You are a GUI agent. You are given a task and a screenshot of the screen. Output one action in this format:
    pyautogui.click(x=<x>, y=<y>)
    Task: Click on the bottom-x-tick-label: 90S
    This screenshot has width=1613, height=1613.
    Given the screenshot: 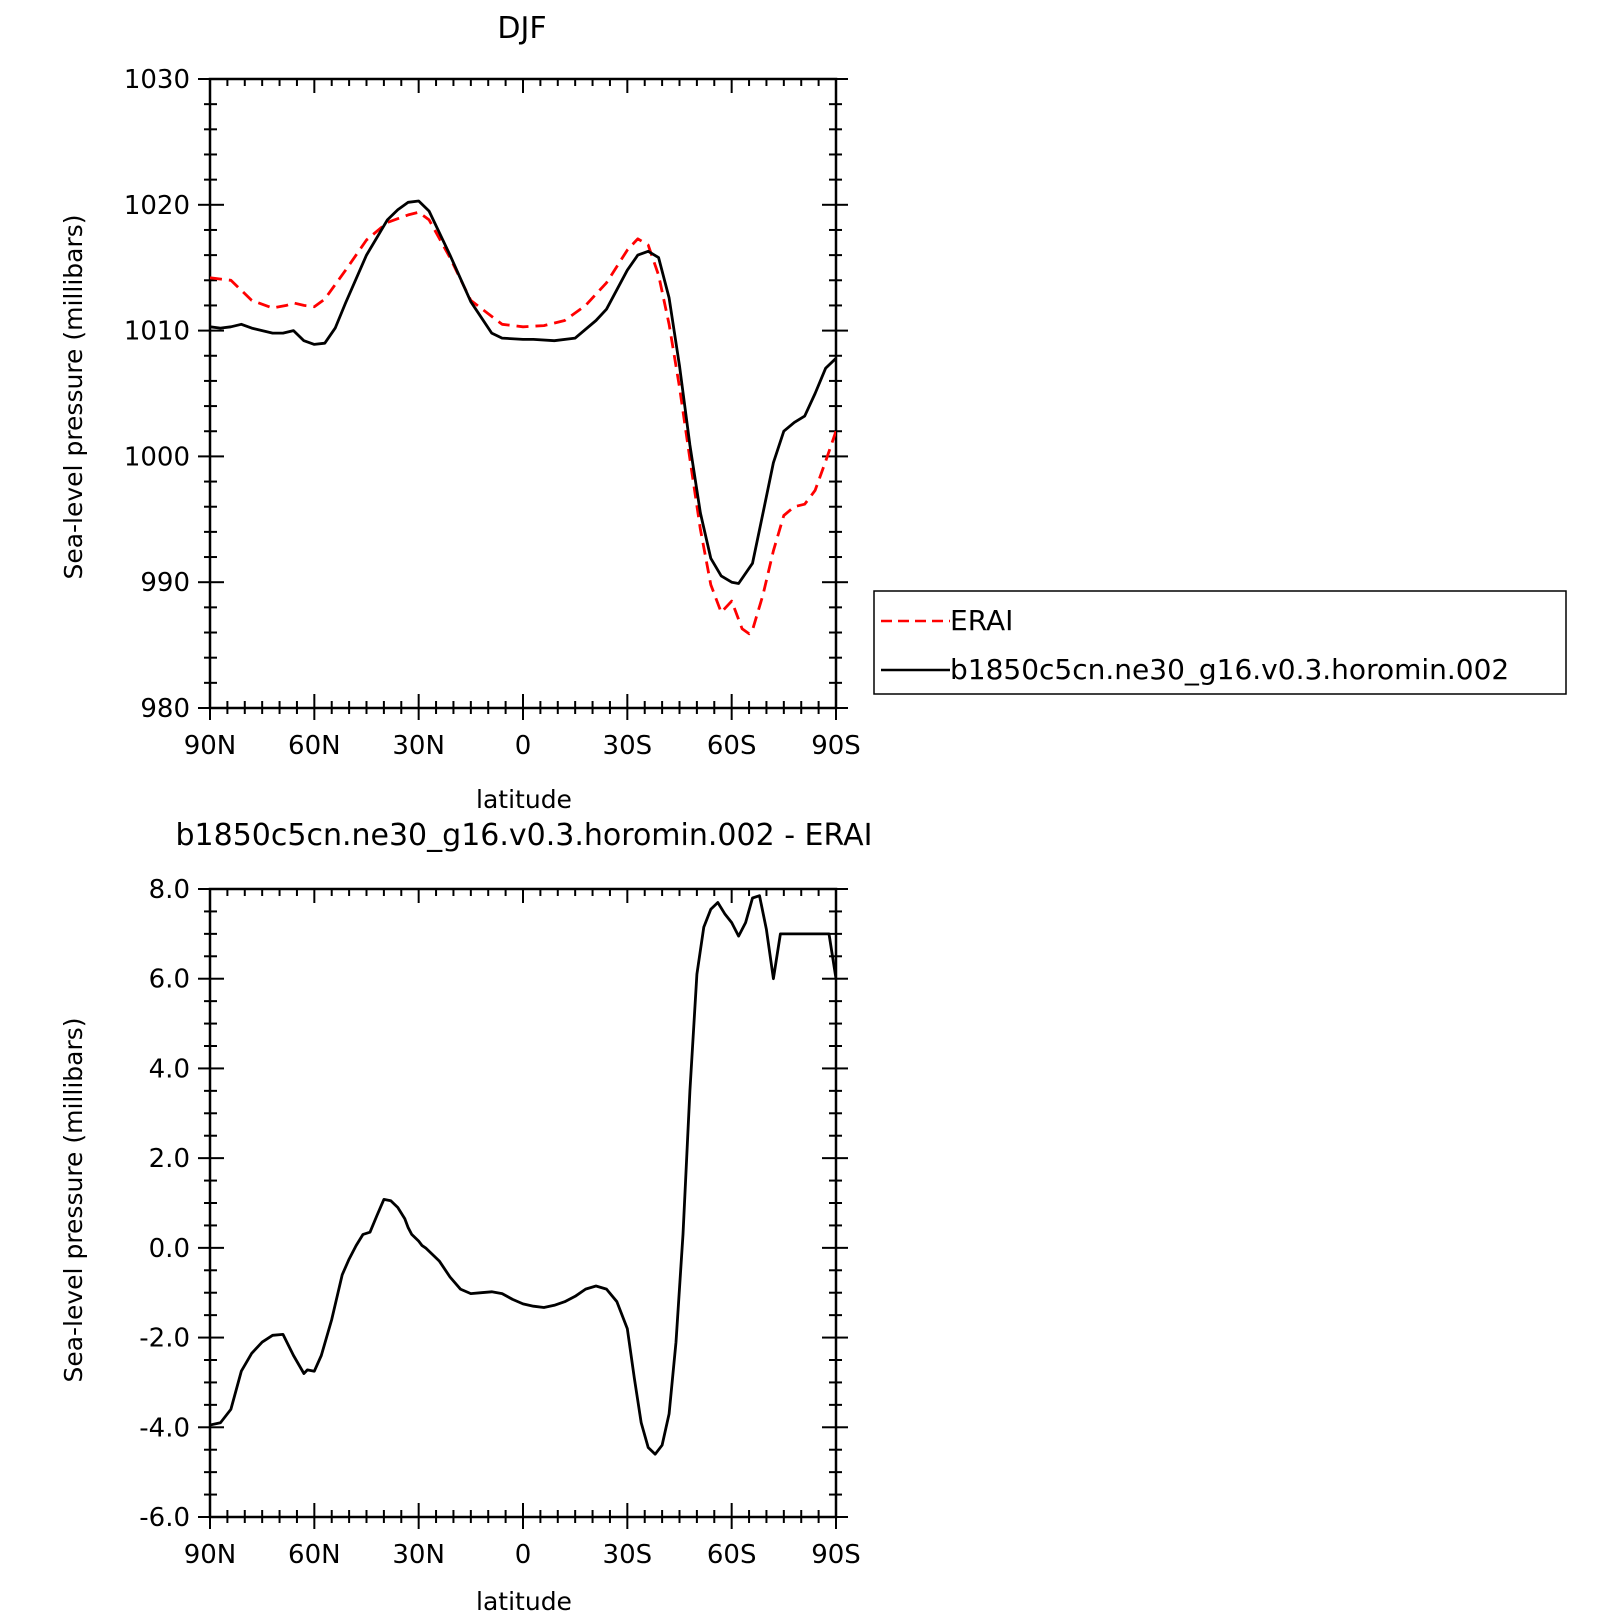 What is the action you would take?
    pyautogui.click(x=836, y=1555)
    